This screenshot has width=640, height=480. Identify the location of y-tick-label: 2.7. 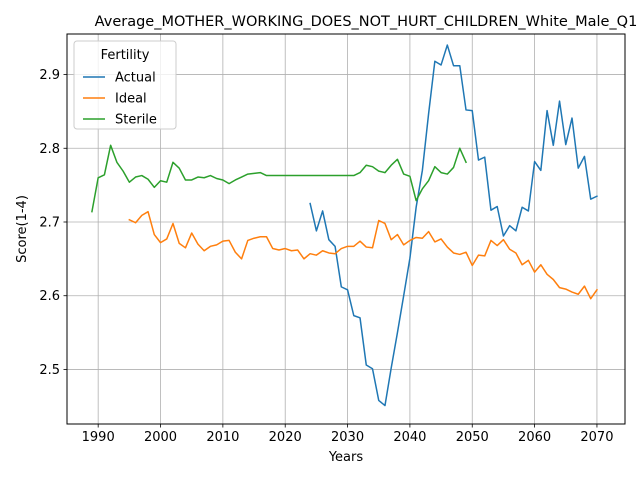
(49, 222).